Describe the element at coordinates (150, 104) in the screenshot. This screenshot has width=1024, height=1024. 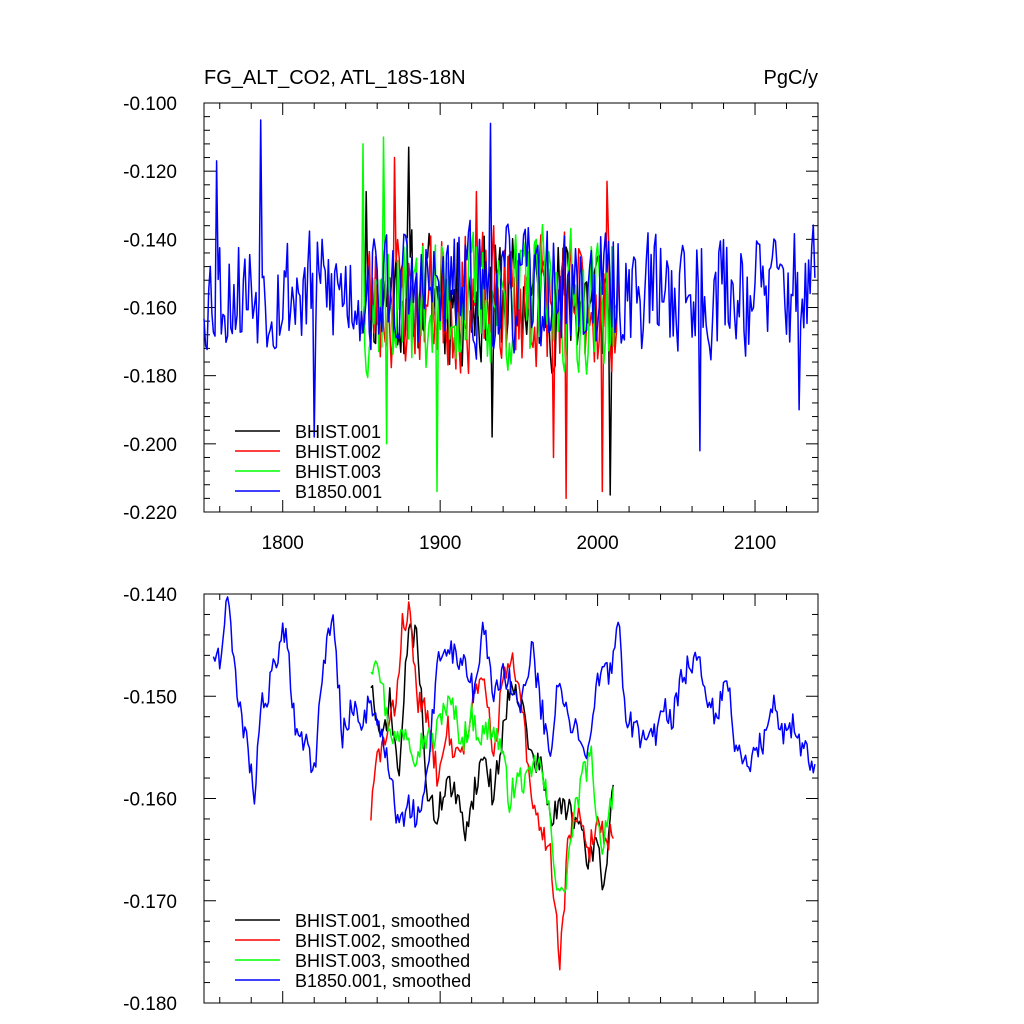
I see `y-tick-label: -0.100` at that location.